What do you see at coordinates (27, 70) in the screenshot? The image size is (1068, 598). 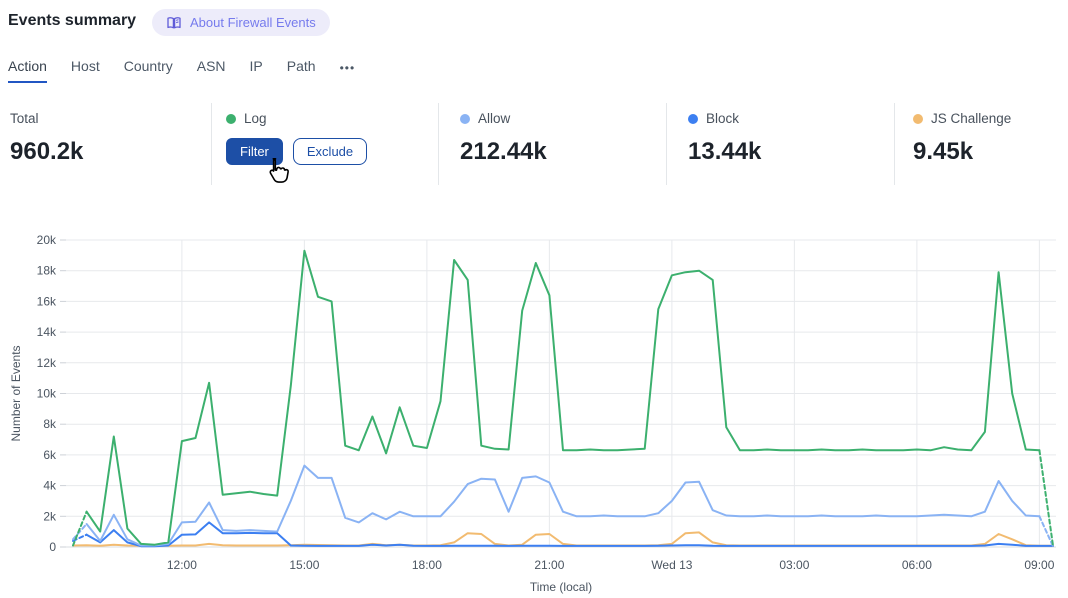 I see `tab-action: Action` at bounding box center [27, 70].